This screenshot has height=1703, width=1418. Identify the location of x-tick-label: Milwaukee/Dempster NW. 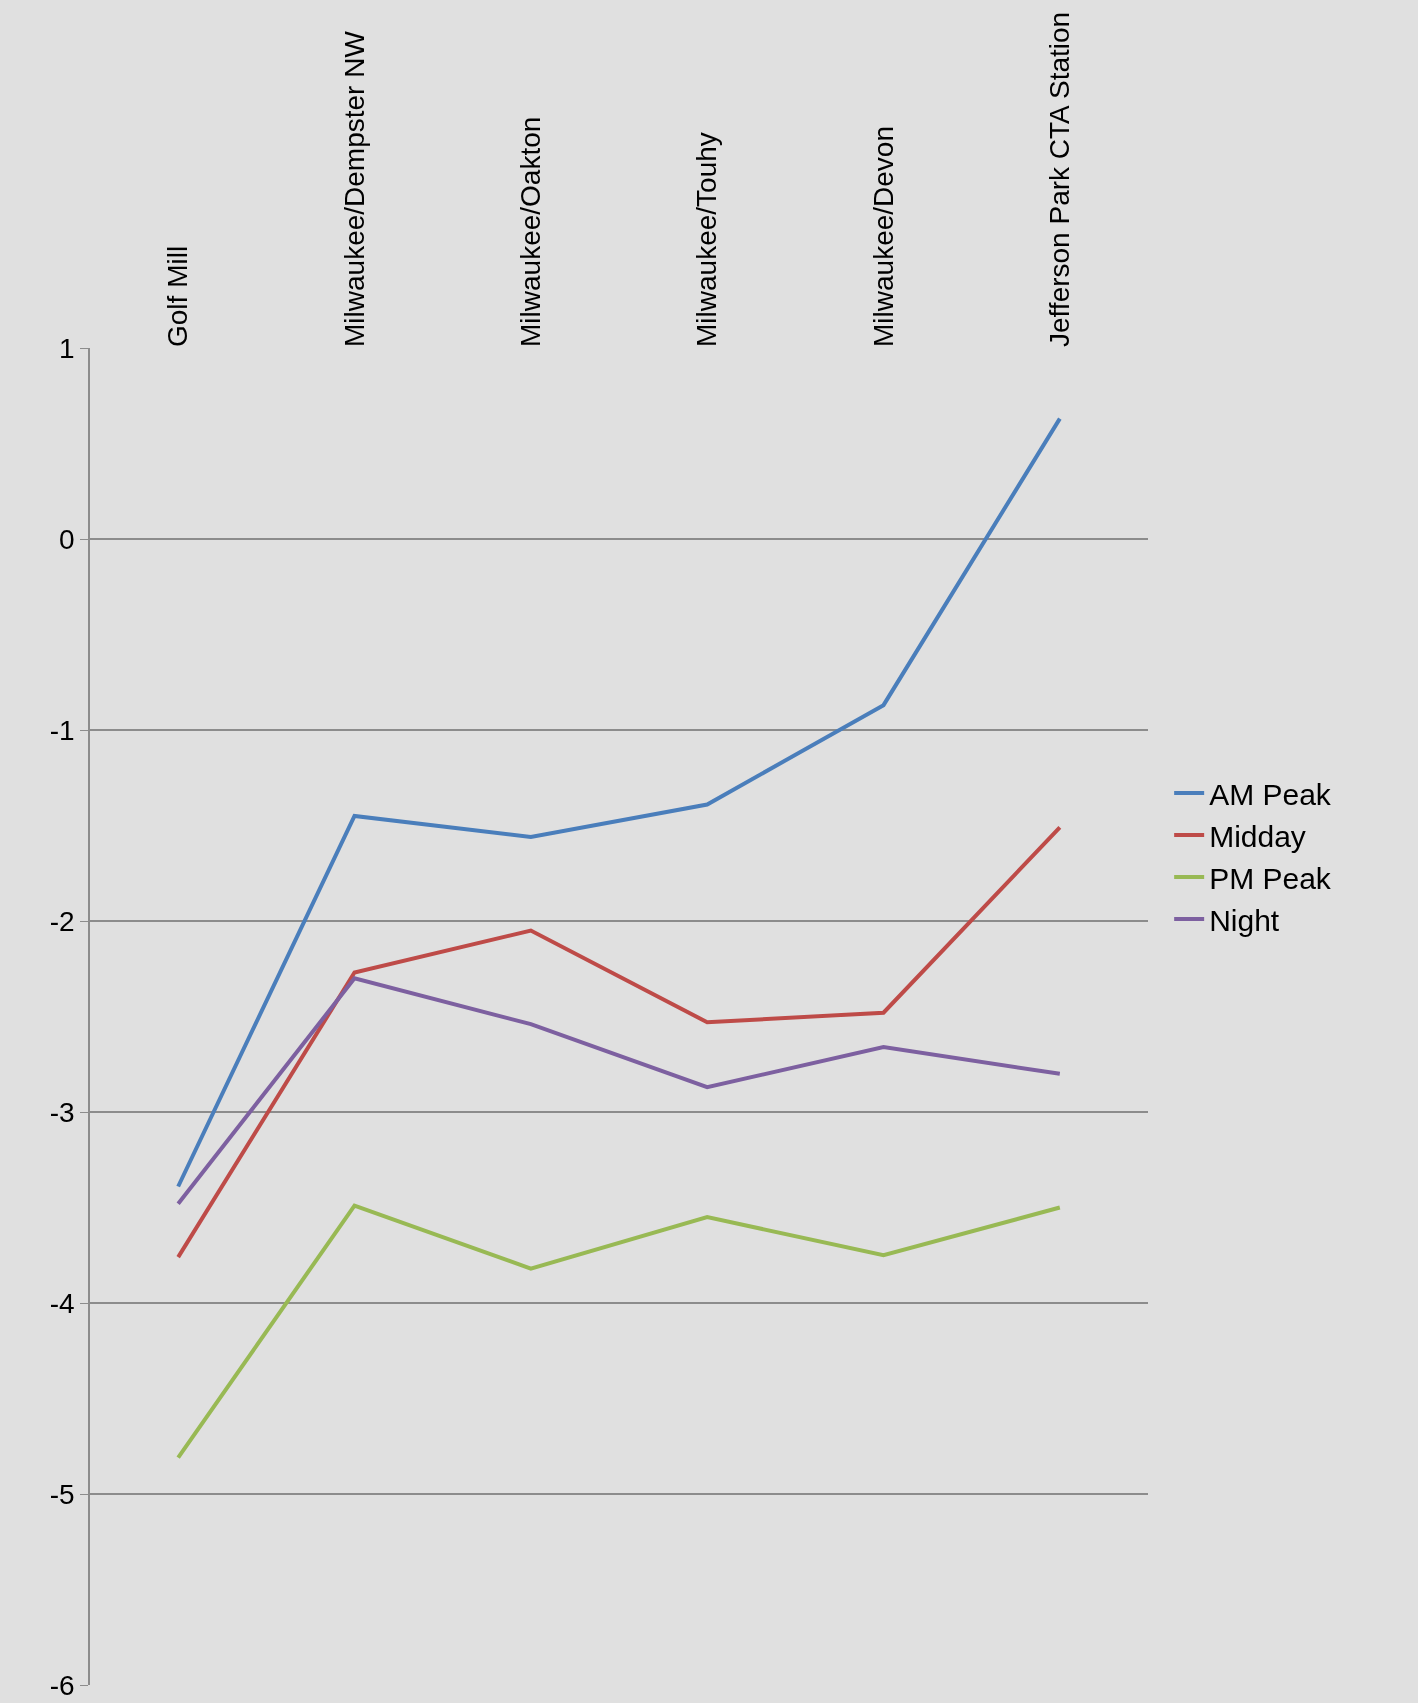
(354, 188).